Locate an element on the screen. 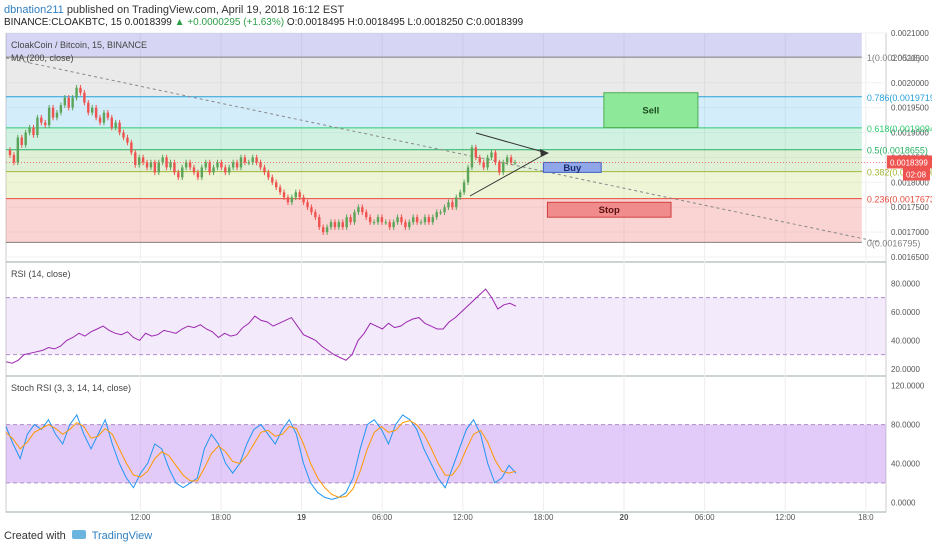  buy-box is located at coordinates (572, 167).